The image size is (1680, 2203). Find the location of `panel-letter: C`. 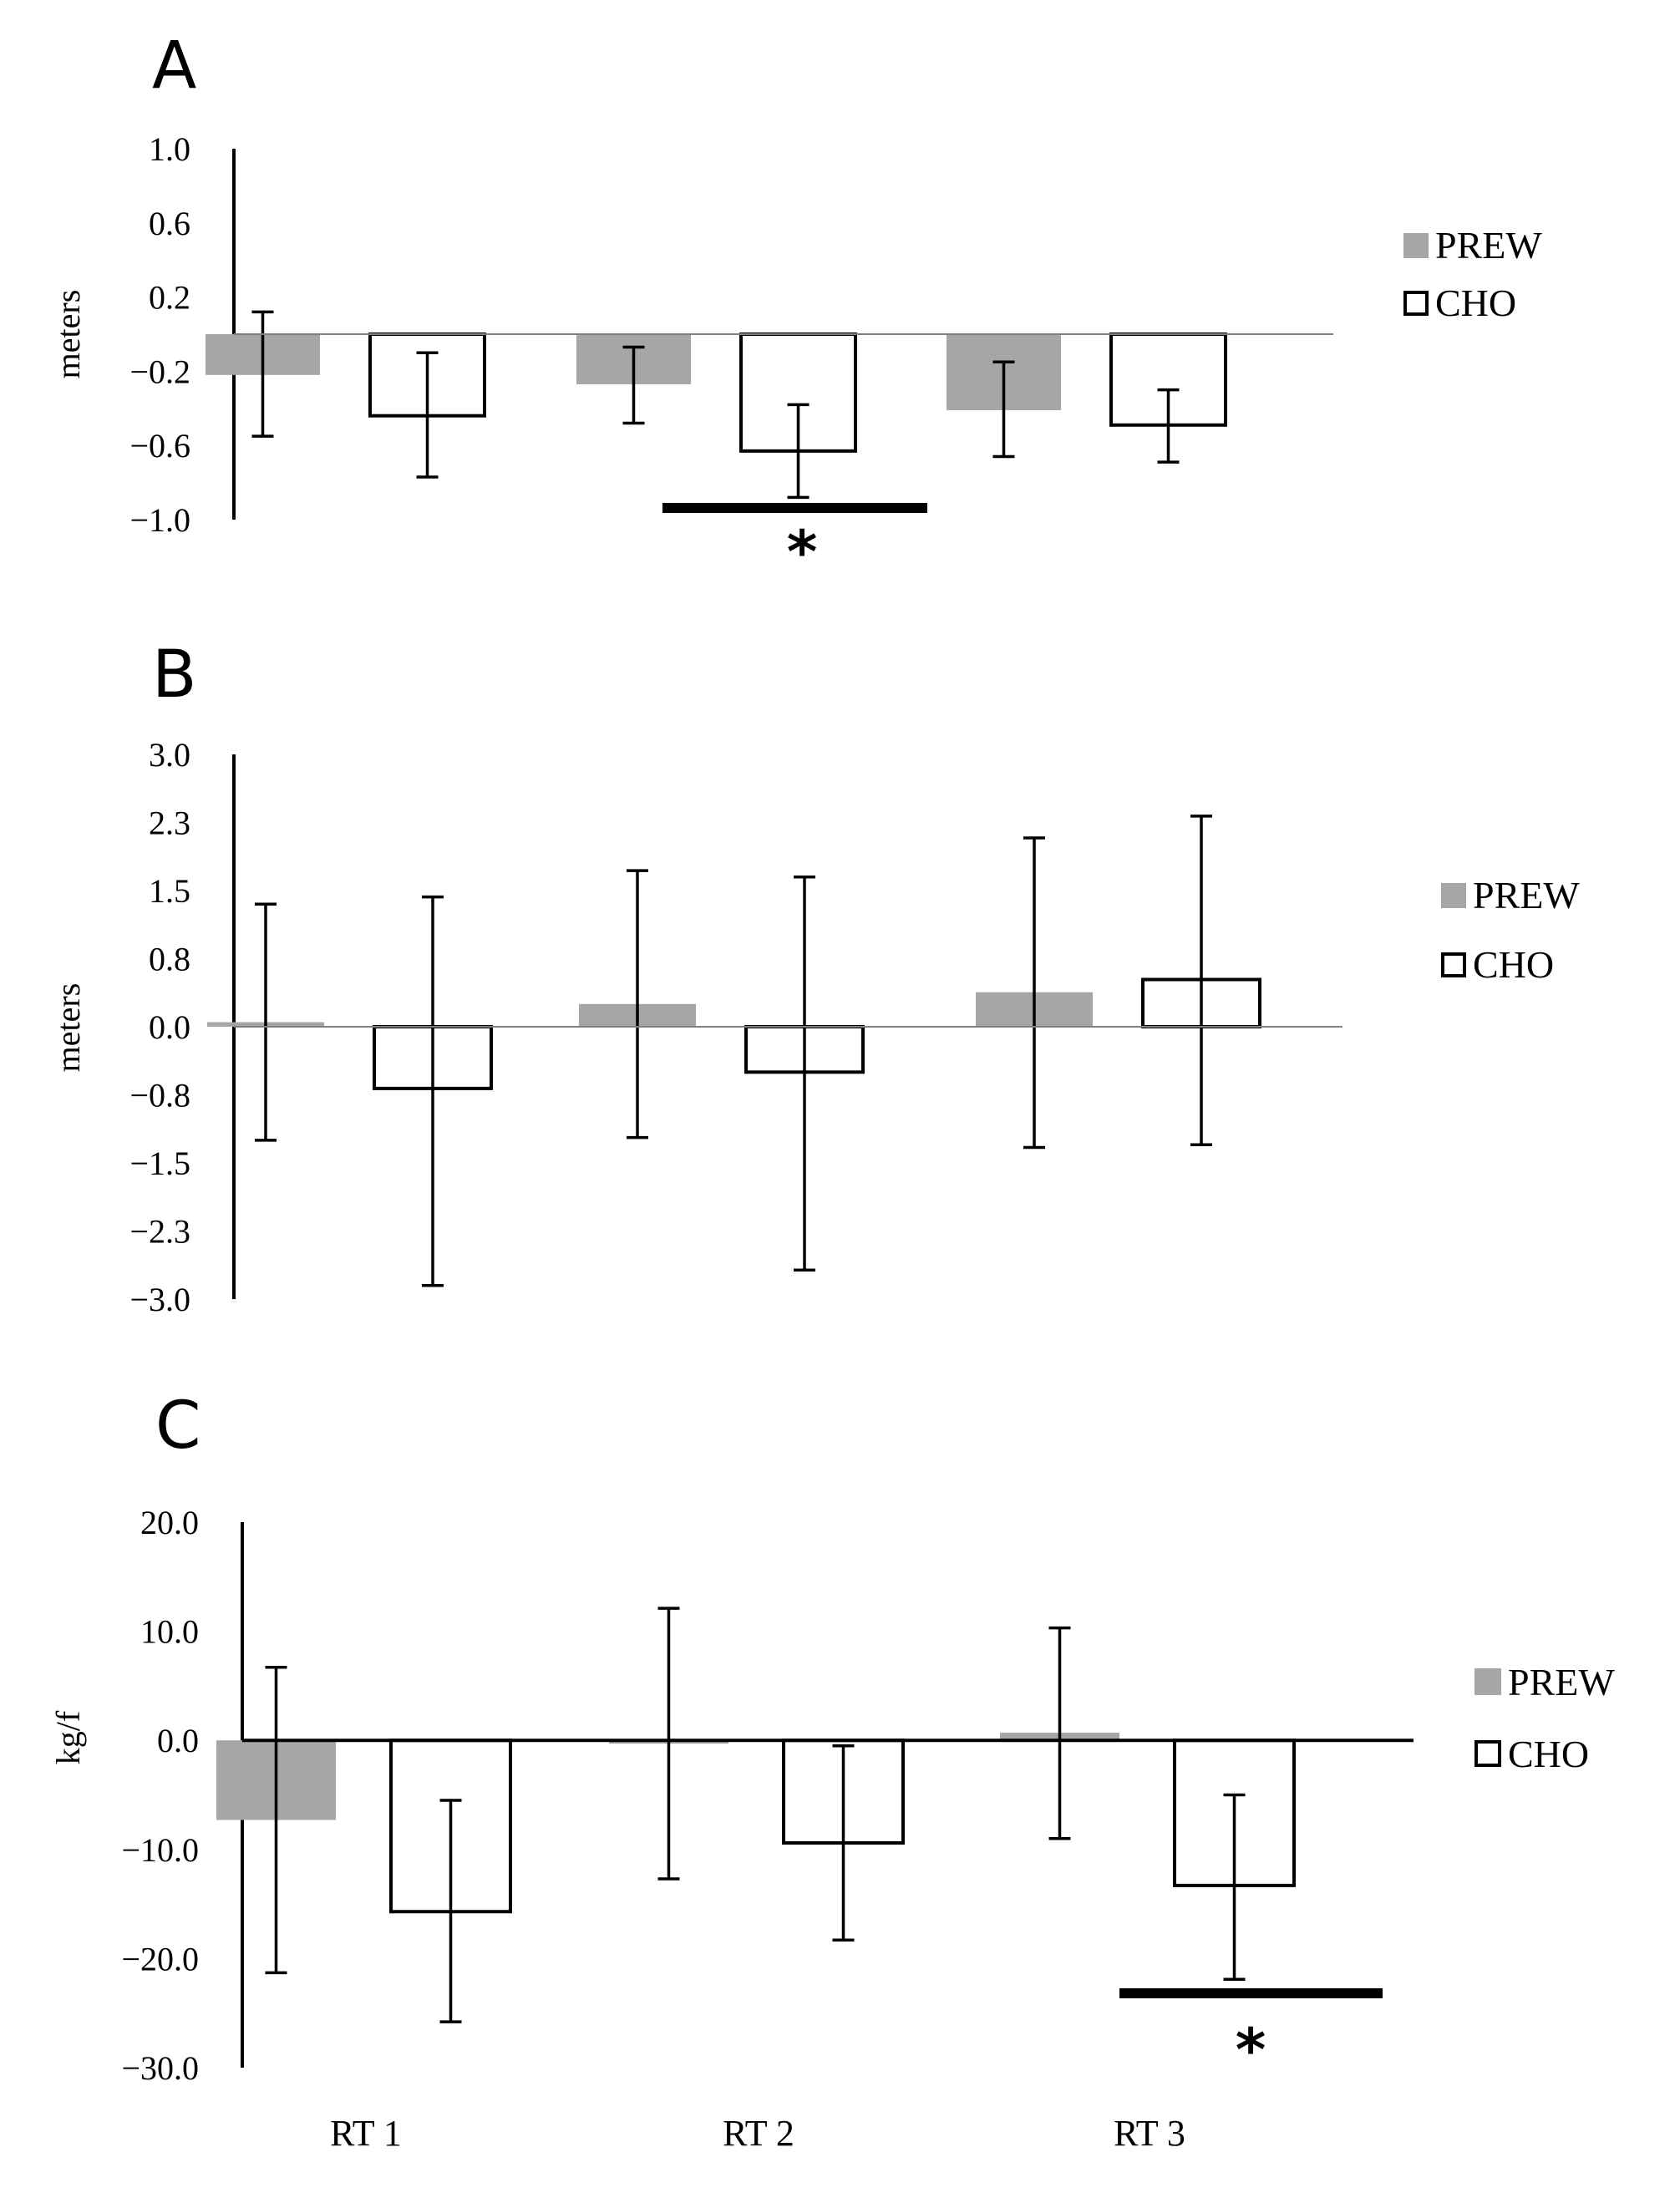

panel-letter: C is located at coordinates (177, 1426).